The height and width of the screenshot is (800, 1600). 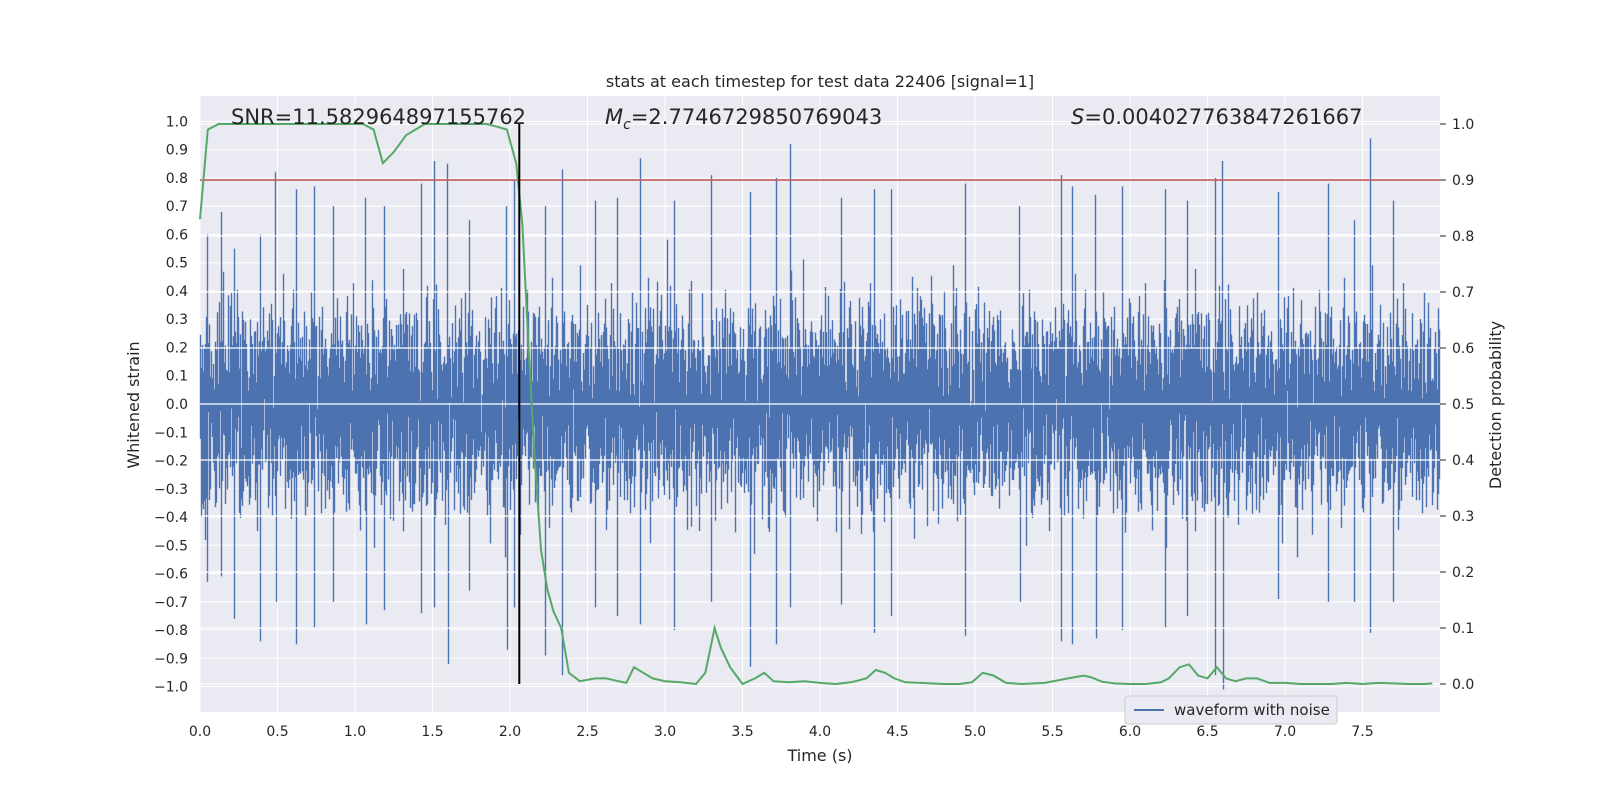 What do you see at coordinates (177, 151) in the screenshot?
I see `y-tick-label: 0.9` at bounding box center [177, 151].